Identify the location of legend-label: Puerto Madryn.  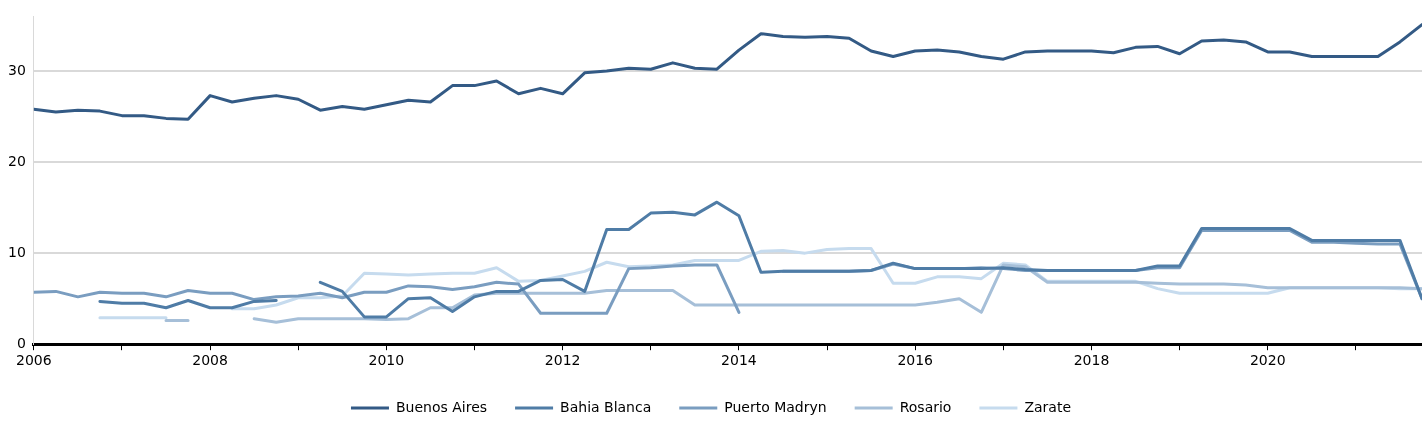
(775, 406).